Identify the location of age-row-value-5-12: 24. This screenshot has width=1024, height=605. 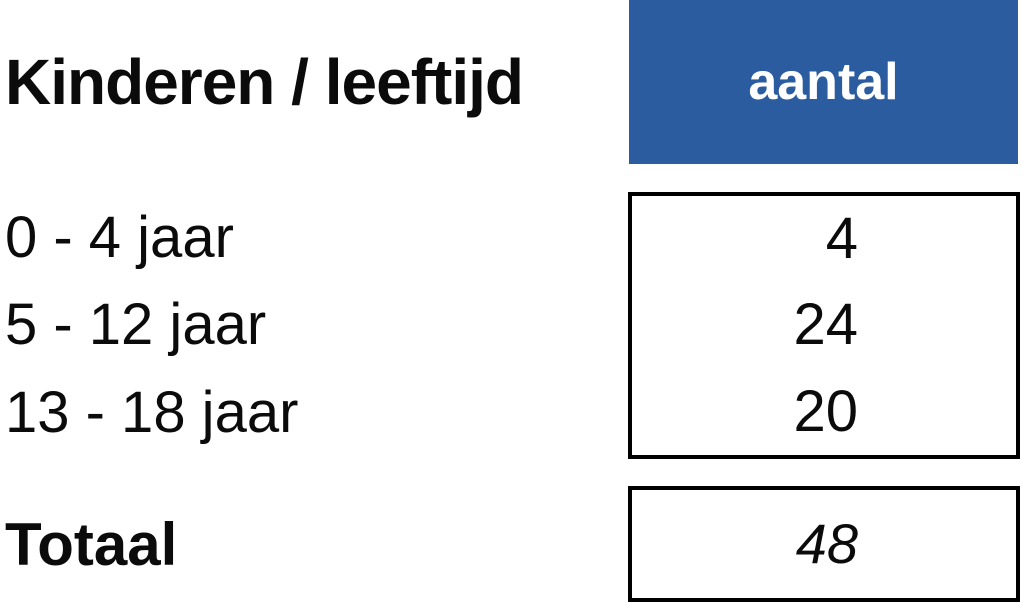
(825, 325).